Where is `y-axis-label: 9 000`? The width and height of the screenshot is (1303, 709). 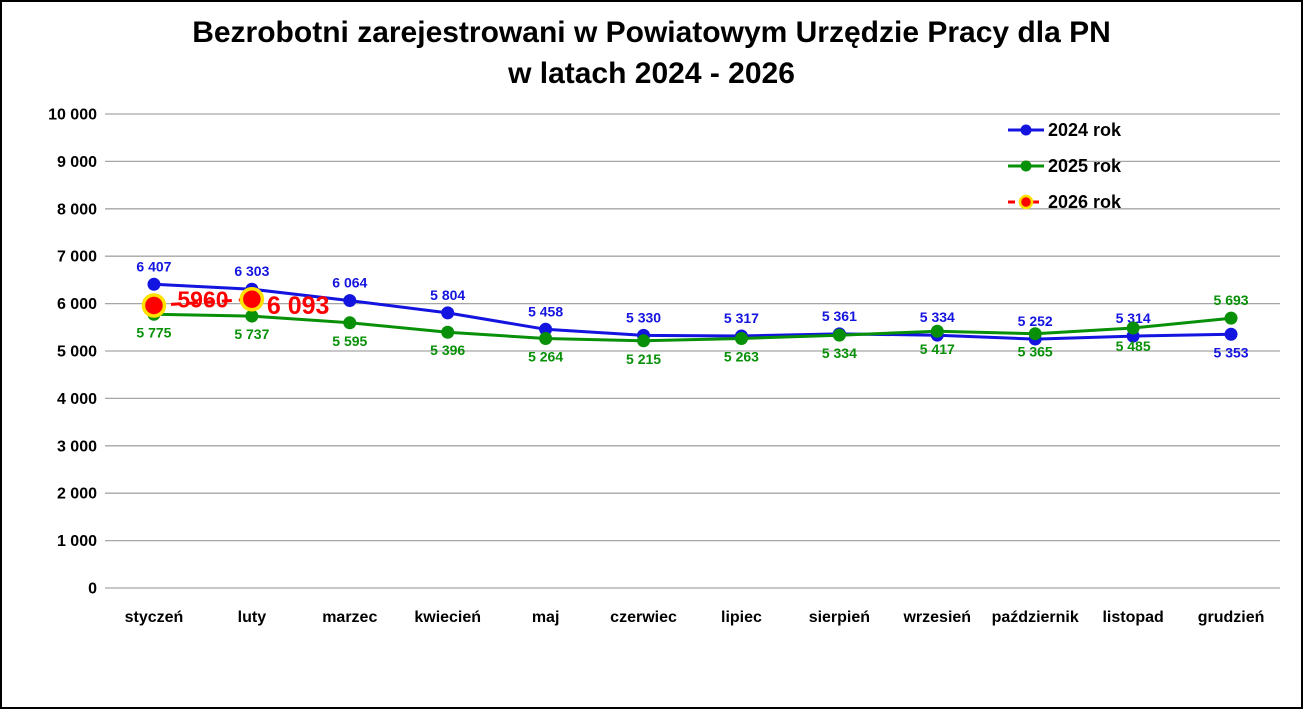 y-axis-label: 9 000 is located at coordinates (77, 162).